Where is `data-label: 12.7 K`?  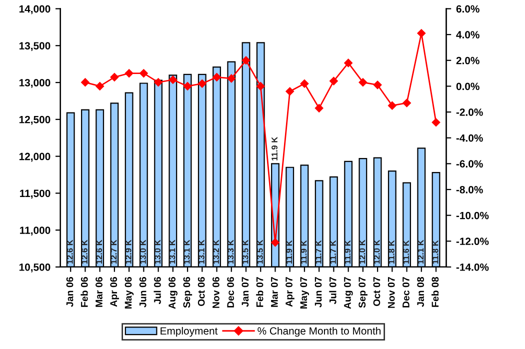 data-label: 12.7 K is located at coordinates (113, 252).